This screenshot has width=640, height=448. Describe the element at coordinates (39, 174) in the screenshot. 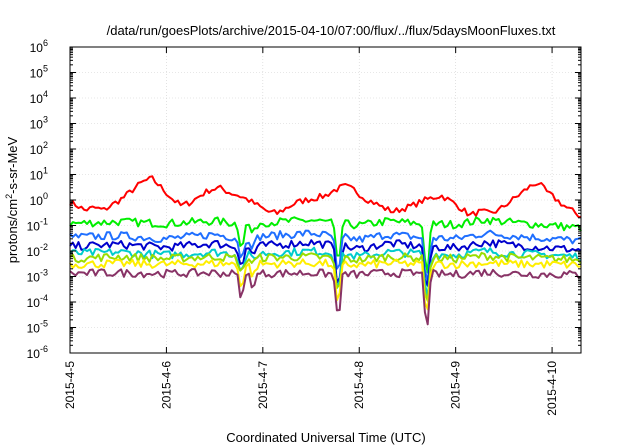

I see `y-tick-label: 10¹` at that location.